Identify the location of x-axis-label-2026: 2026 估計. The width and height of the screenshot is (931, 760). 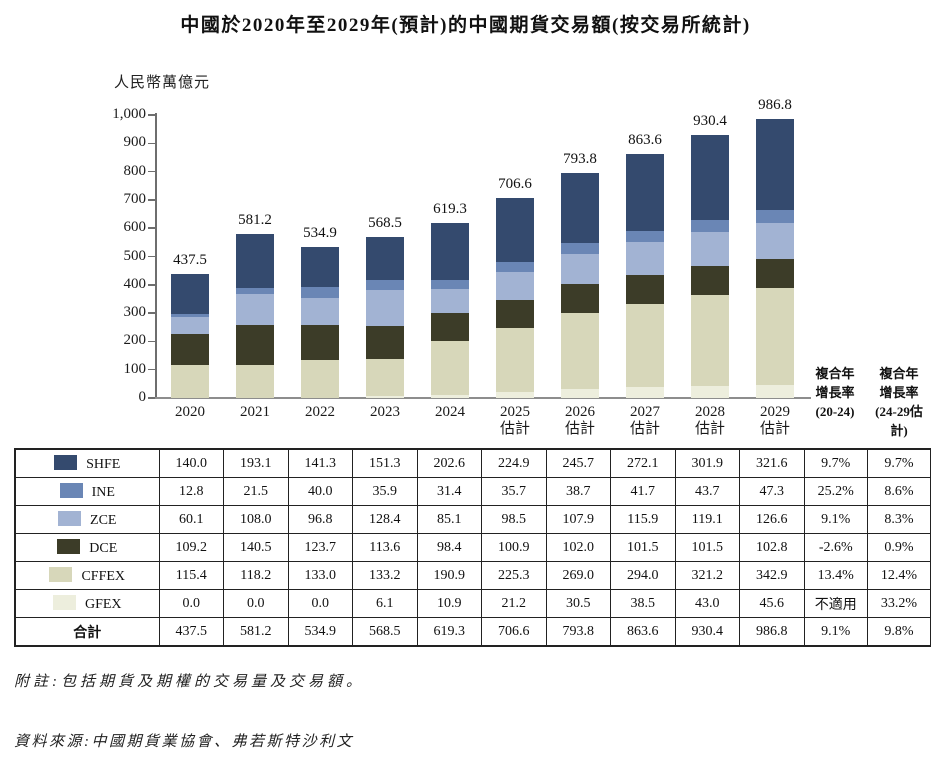
(579, 420).